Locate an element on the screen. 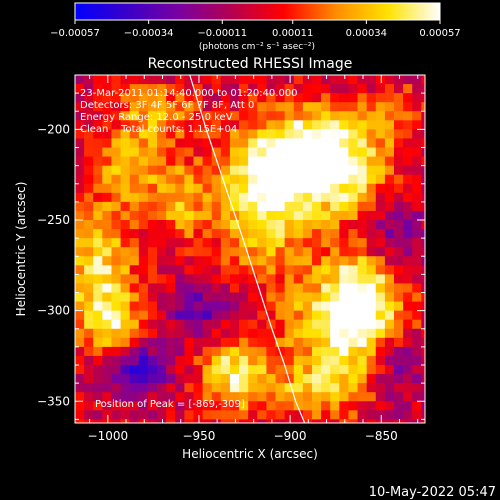 Image resolution: width=500 pixels, height=500 pixels. y-axis-label: Heliocentric Y (arcsec) is located at coordinates (21, 249).